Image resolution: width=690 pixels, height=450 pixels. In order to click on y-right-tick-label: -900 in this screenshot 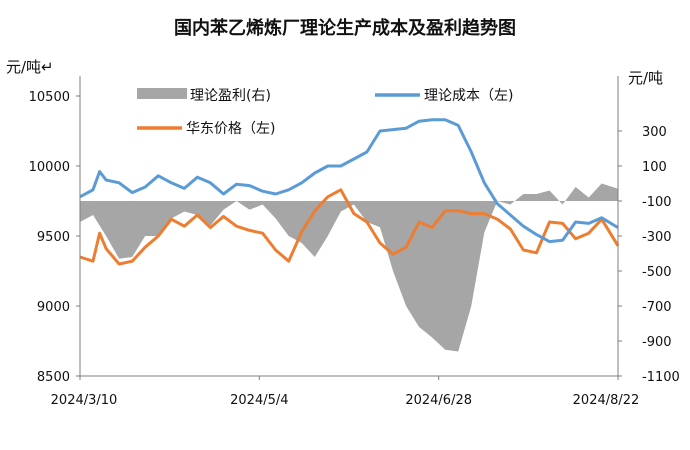, I will do `click(657, 342)`.